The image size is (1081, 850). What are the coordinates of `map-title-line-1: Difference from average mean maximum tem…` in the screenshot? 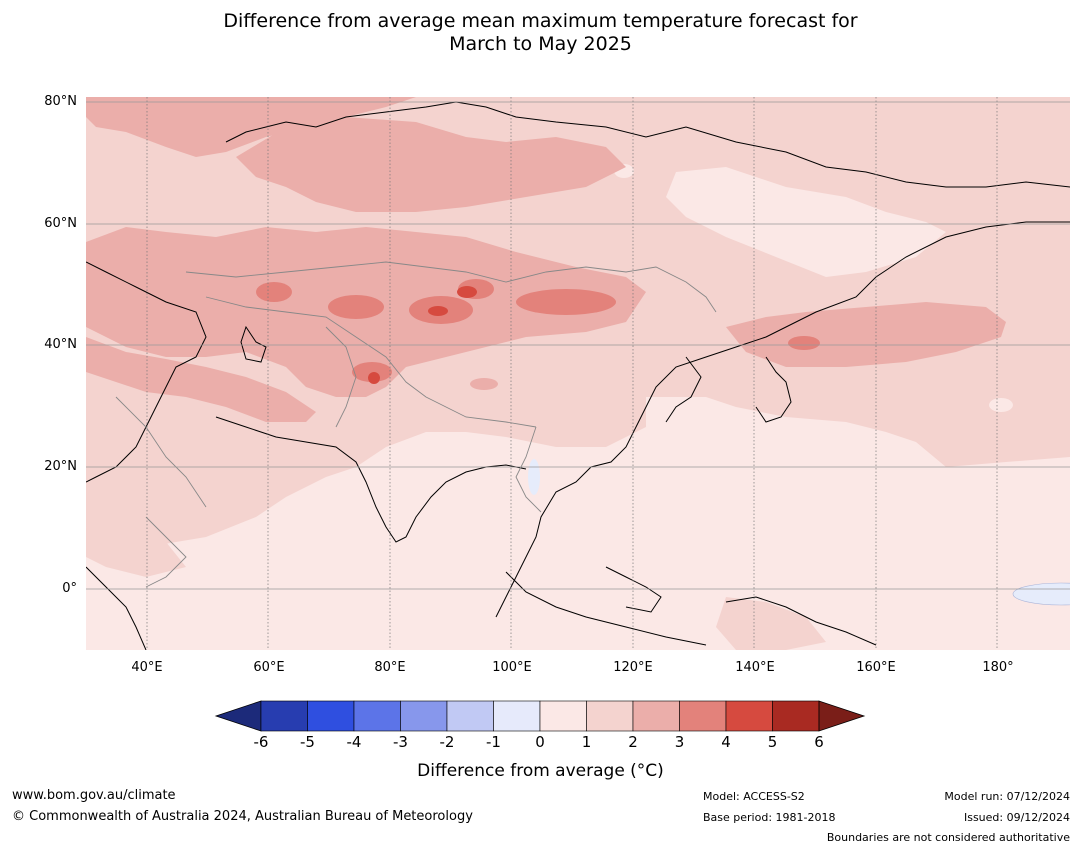 It's located at (540, 21).